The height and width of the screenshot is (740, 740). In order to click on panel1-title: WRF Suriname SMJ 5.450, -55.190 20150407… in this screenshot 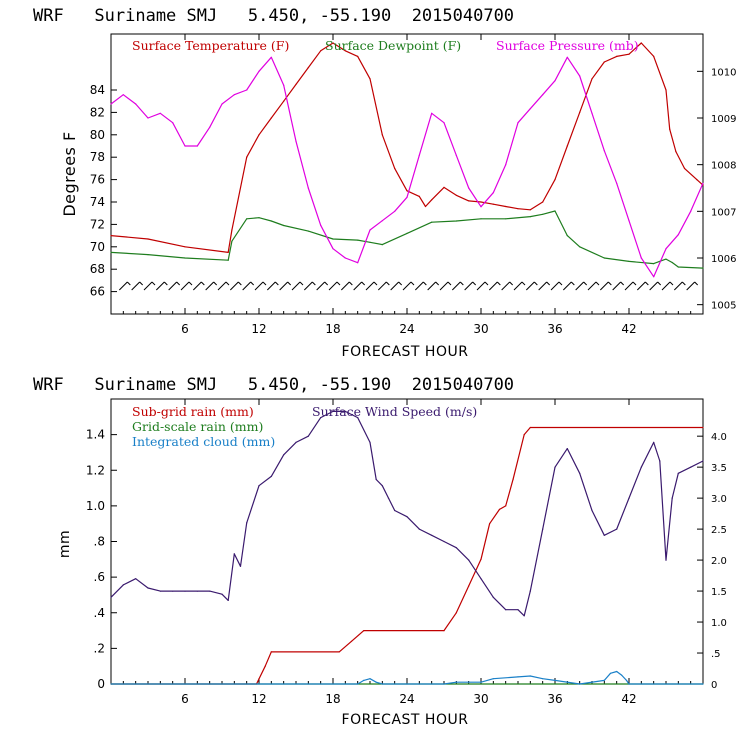, I will do `click(273, 16)`.